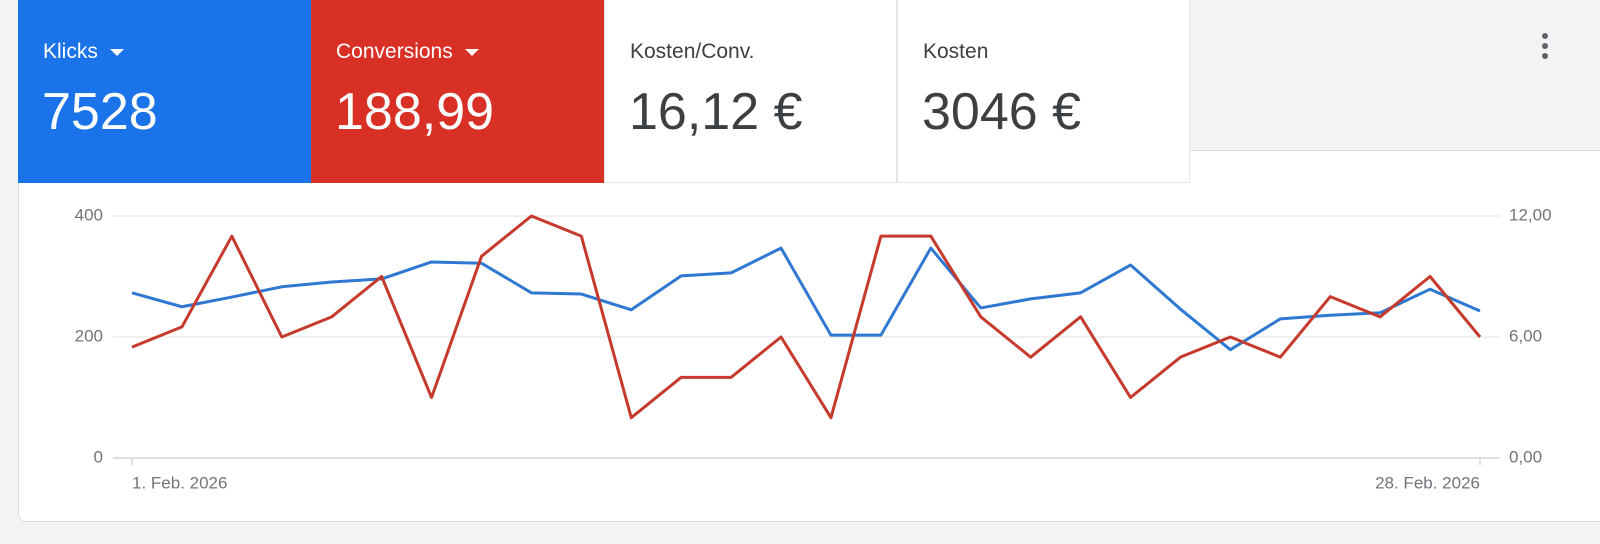 This screenshot has width=1600, height=544. Describe the element at coordinates (1530, 214) in the screenshot. I see `y2-tick-label: 12,00` at that location.